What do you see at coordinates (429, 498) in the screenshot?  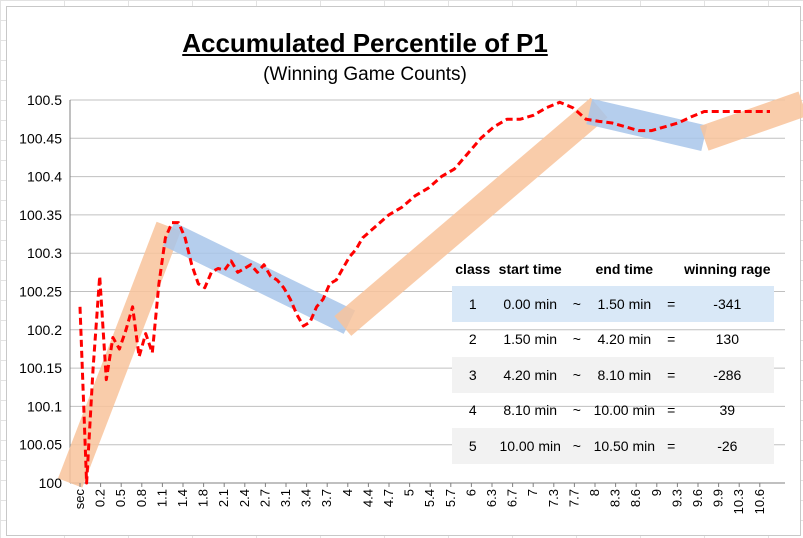 I see `x-tick-label: 5.4` at bounding box center [429, 498].